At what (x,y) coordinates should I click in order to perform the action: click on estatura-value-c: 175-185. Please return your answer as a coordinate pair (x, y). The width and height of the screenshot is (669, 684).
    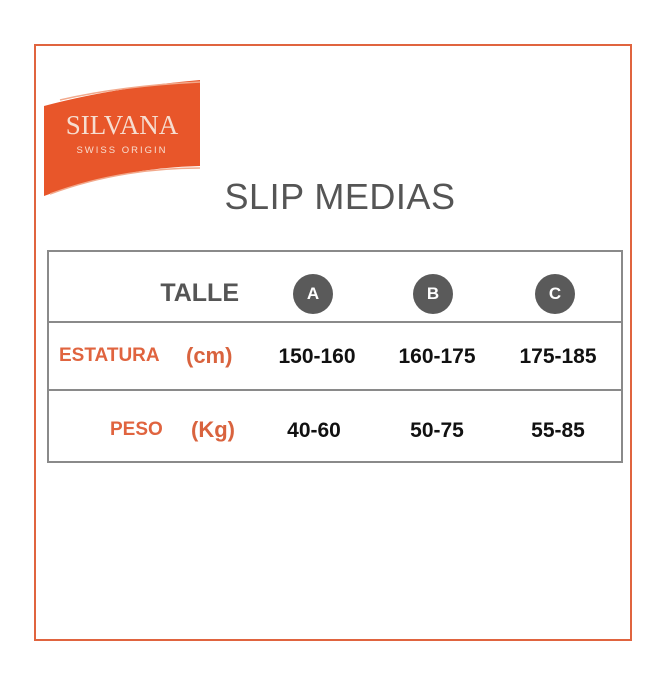
    Looking at the image, I should click on (558, 356).